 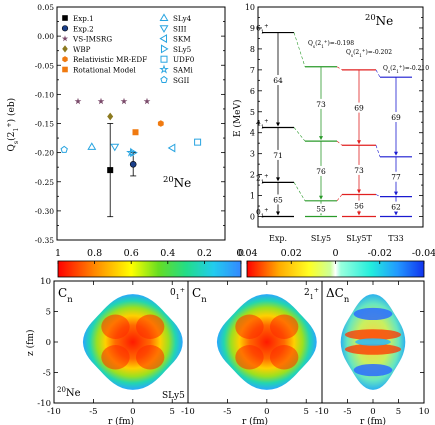 What do you see at coordinates (262, 30) in the screenshot?
I see `state-label: 61+` at bounding box center [262, 30].